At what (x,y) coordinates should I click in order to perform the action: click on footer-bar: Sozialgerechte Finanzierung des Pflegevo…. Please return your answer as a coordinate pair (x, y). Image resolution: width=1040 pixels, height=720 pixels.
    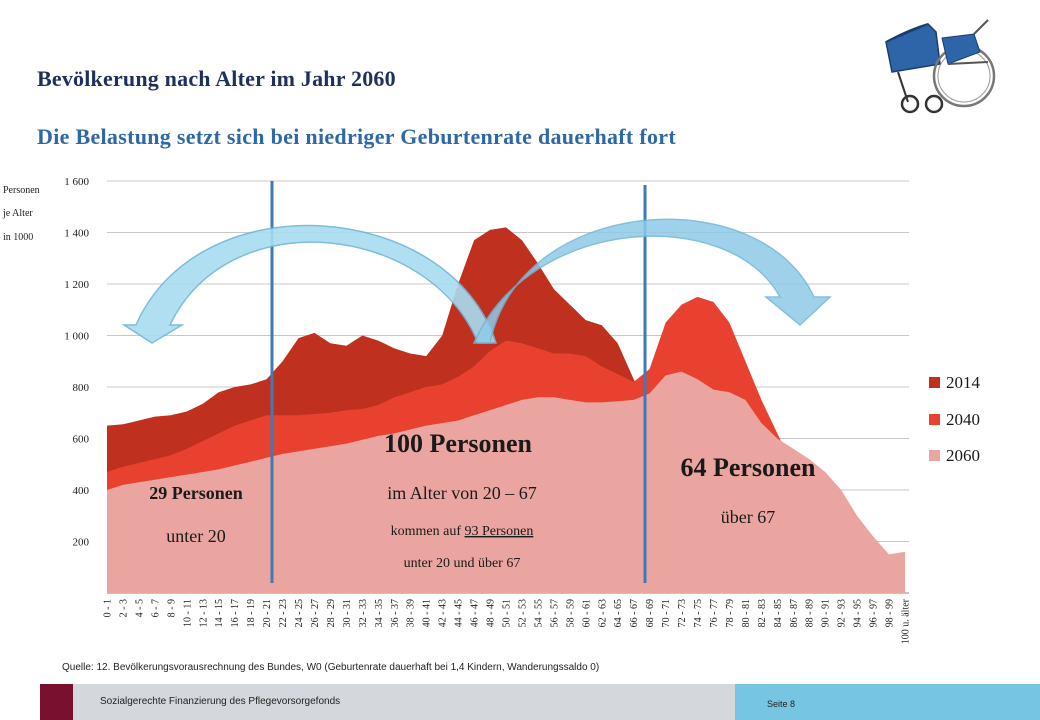
    Looking at the image, I should click on (520, 702).